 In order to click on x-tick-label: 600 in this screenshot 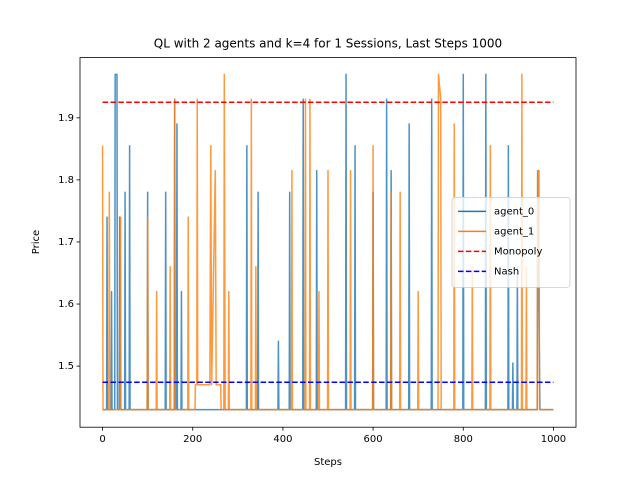, I will do `click(373, 439)`.